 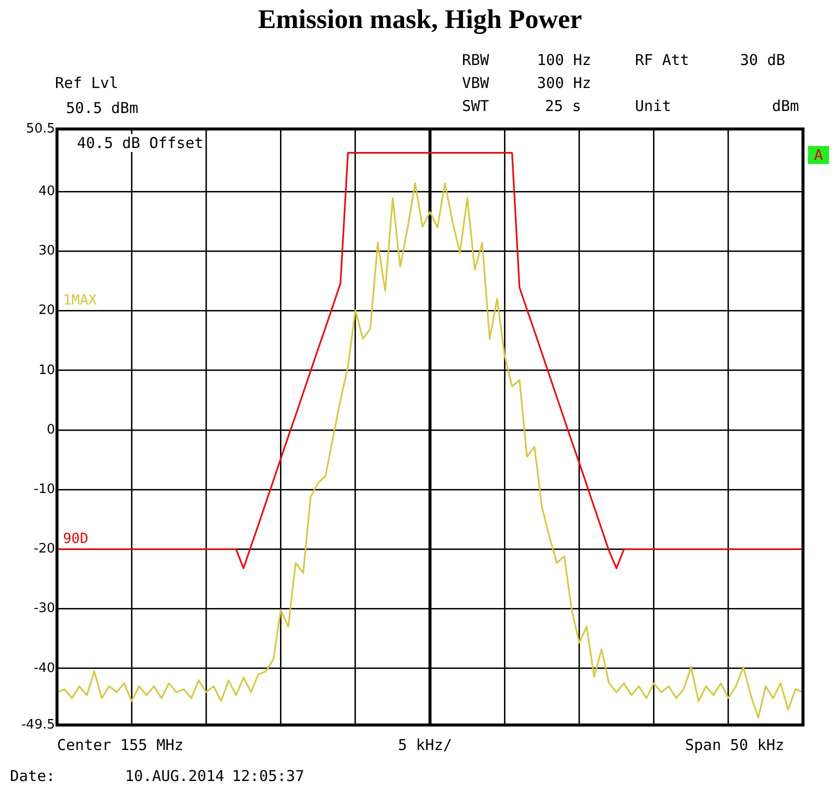 I want to click on text: Ref Lvl, so click(x=86, y=83).